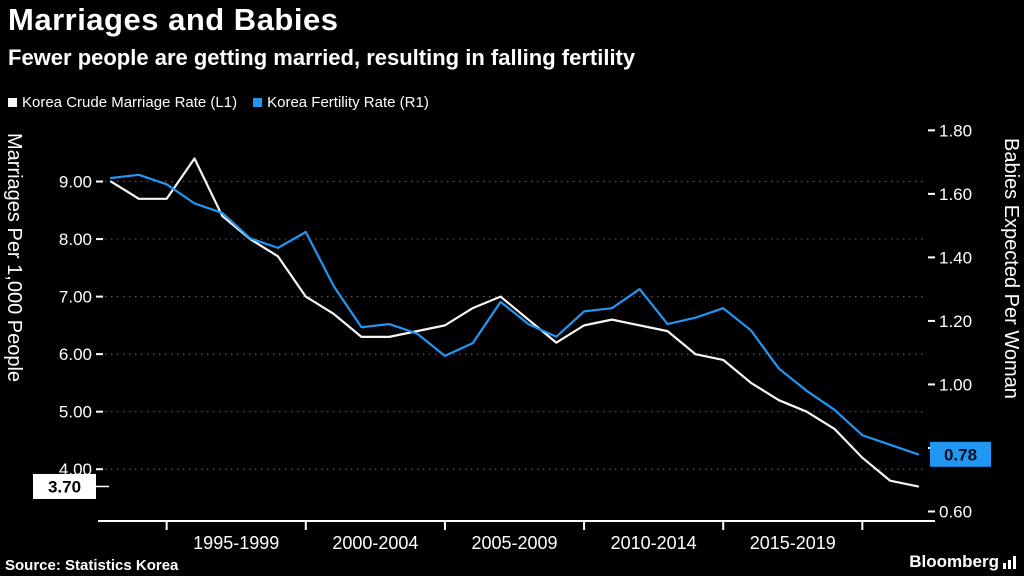  What do you see at coordinates (75, 412) in the screenshot?
I see `svg-text: 5.00` at bounding box center [75, 412].